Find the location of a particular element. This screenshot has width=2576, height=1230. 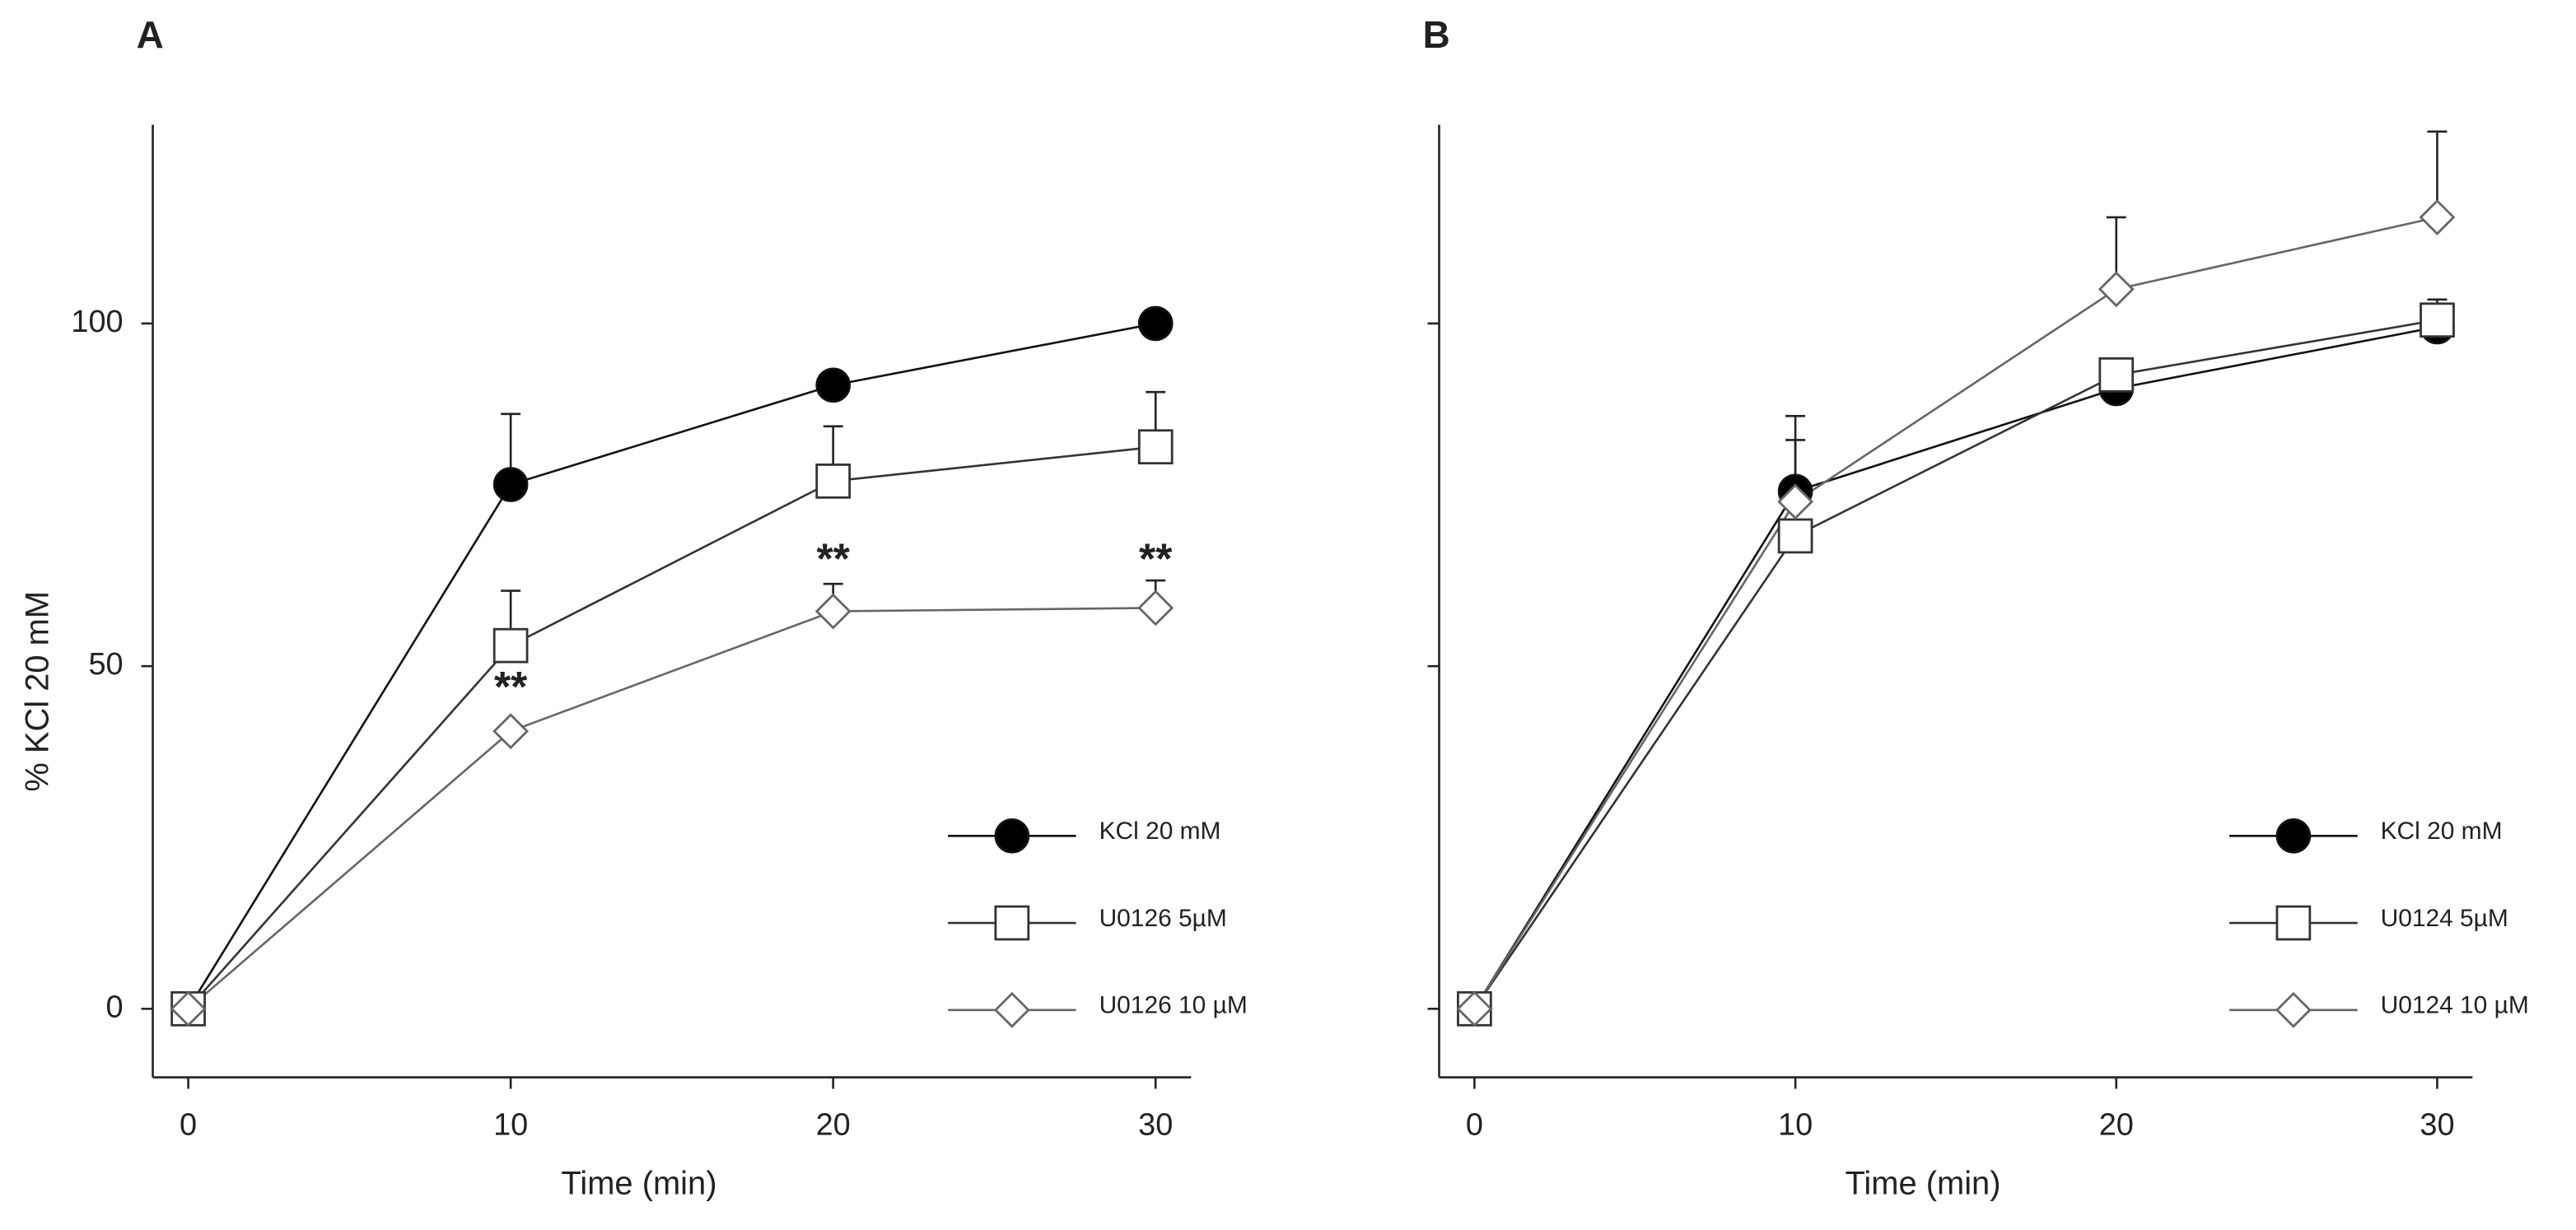

y-tick-label: 0 is located at coordinates (115, 1007).